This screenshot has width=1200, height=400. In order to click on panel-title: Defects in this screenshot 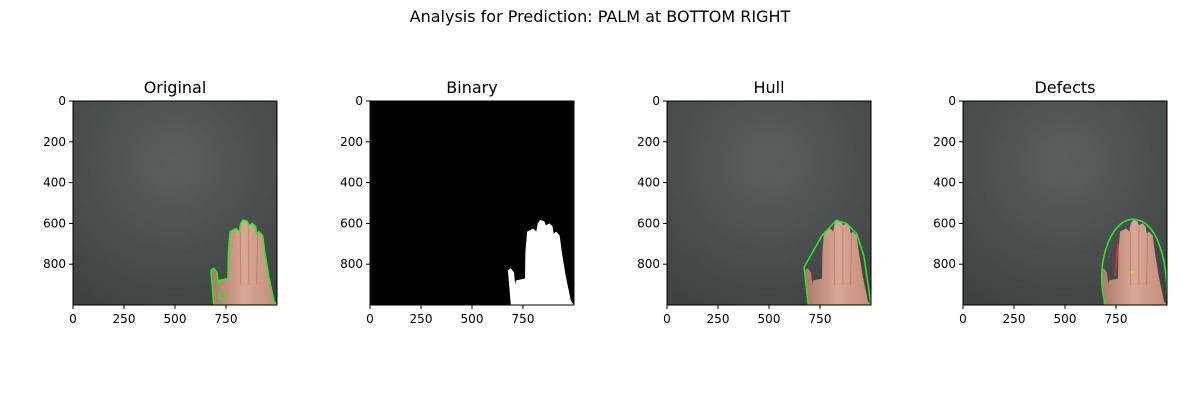, I will do `click(1064, 87)`.